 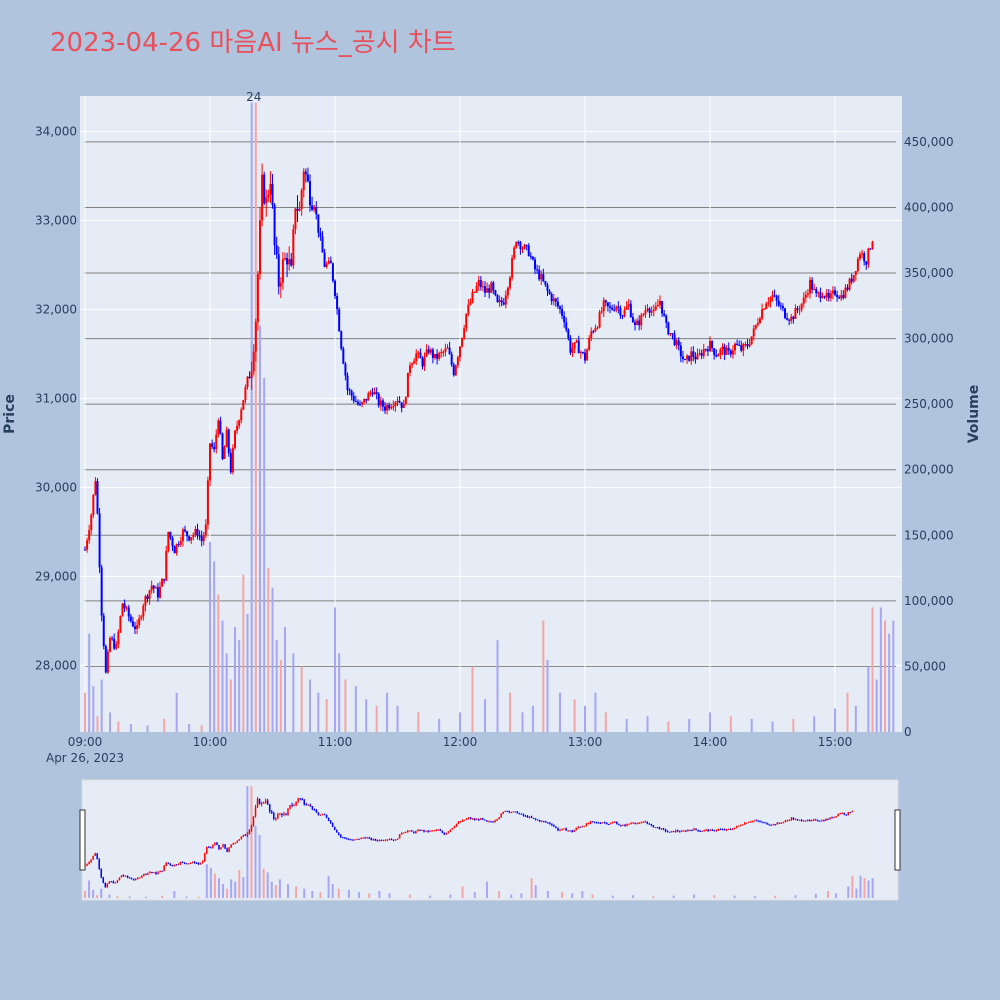 I want to click on range-slider-left-handle, so click(x=82, y=840).